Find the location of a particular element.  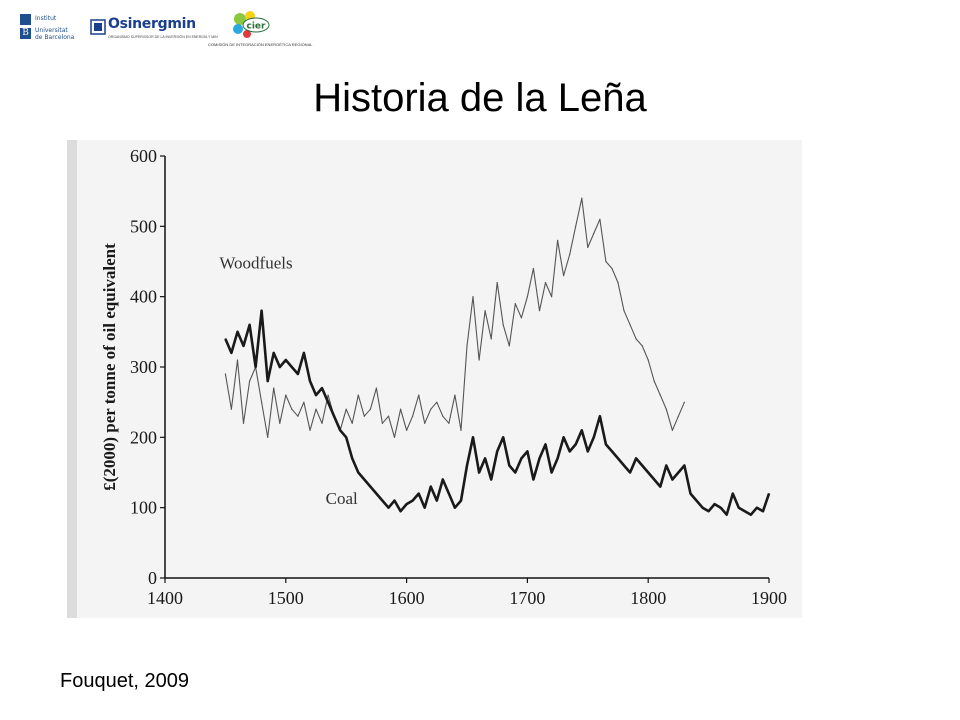

y-axis-label: £(2000) per tonne of oil equivalent is located at coordinates (109, 367).